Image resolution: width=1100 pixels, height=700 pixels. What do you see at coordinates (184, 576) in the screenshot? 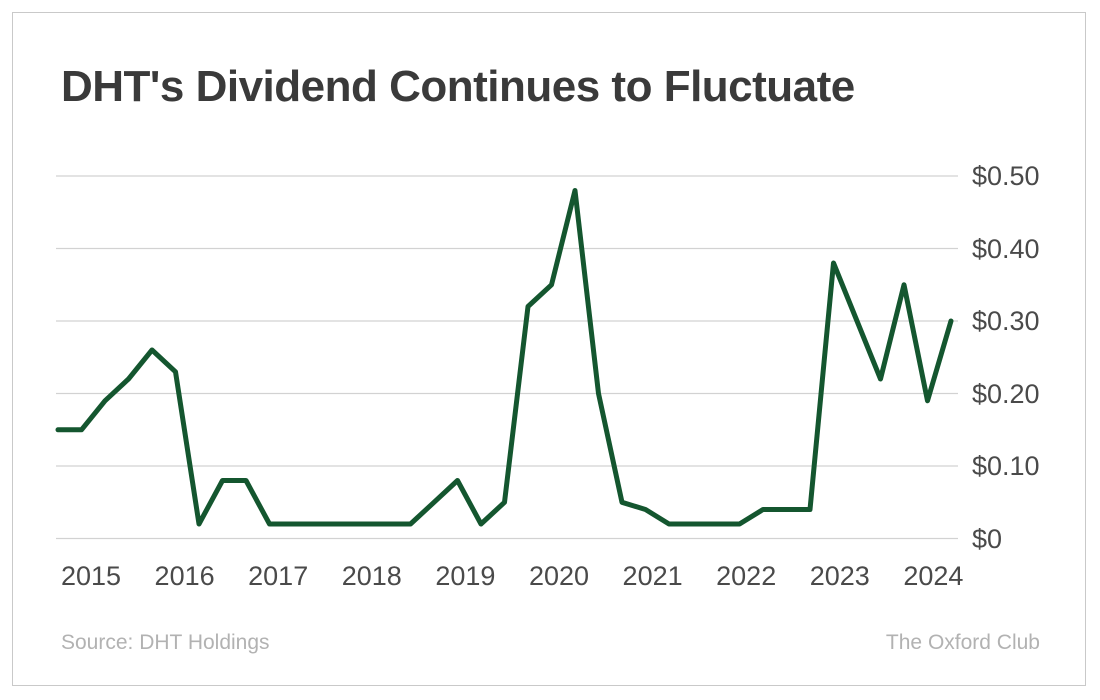
I see `x-tick-label: 2016` at bounding box center [184, 576].